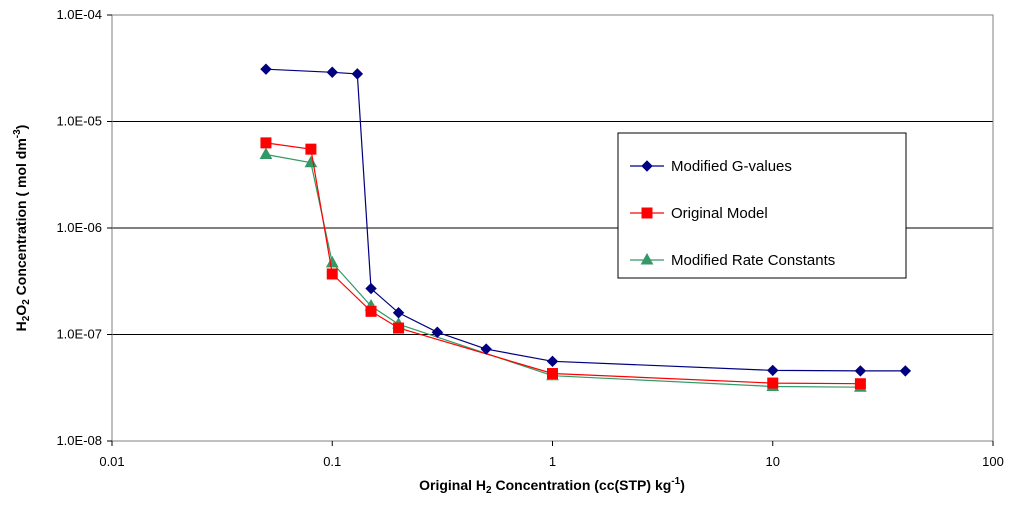 This screenshot has width=1010, height=509. I want to click on y-tick-label: 1.0E-07, so click(79, 334).